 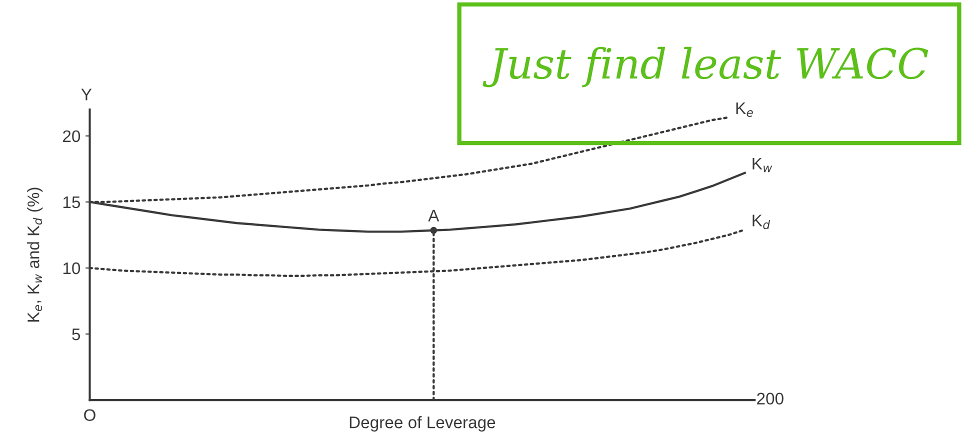 I want to click on y-tick-label: 10, so click(x=71, y=268).